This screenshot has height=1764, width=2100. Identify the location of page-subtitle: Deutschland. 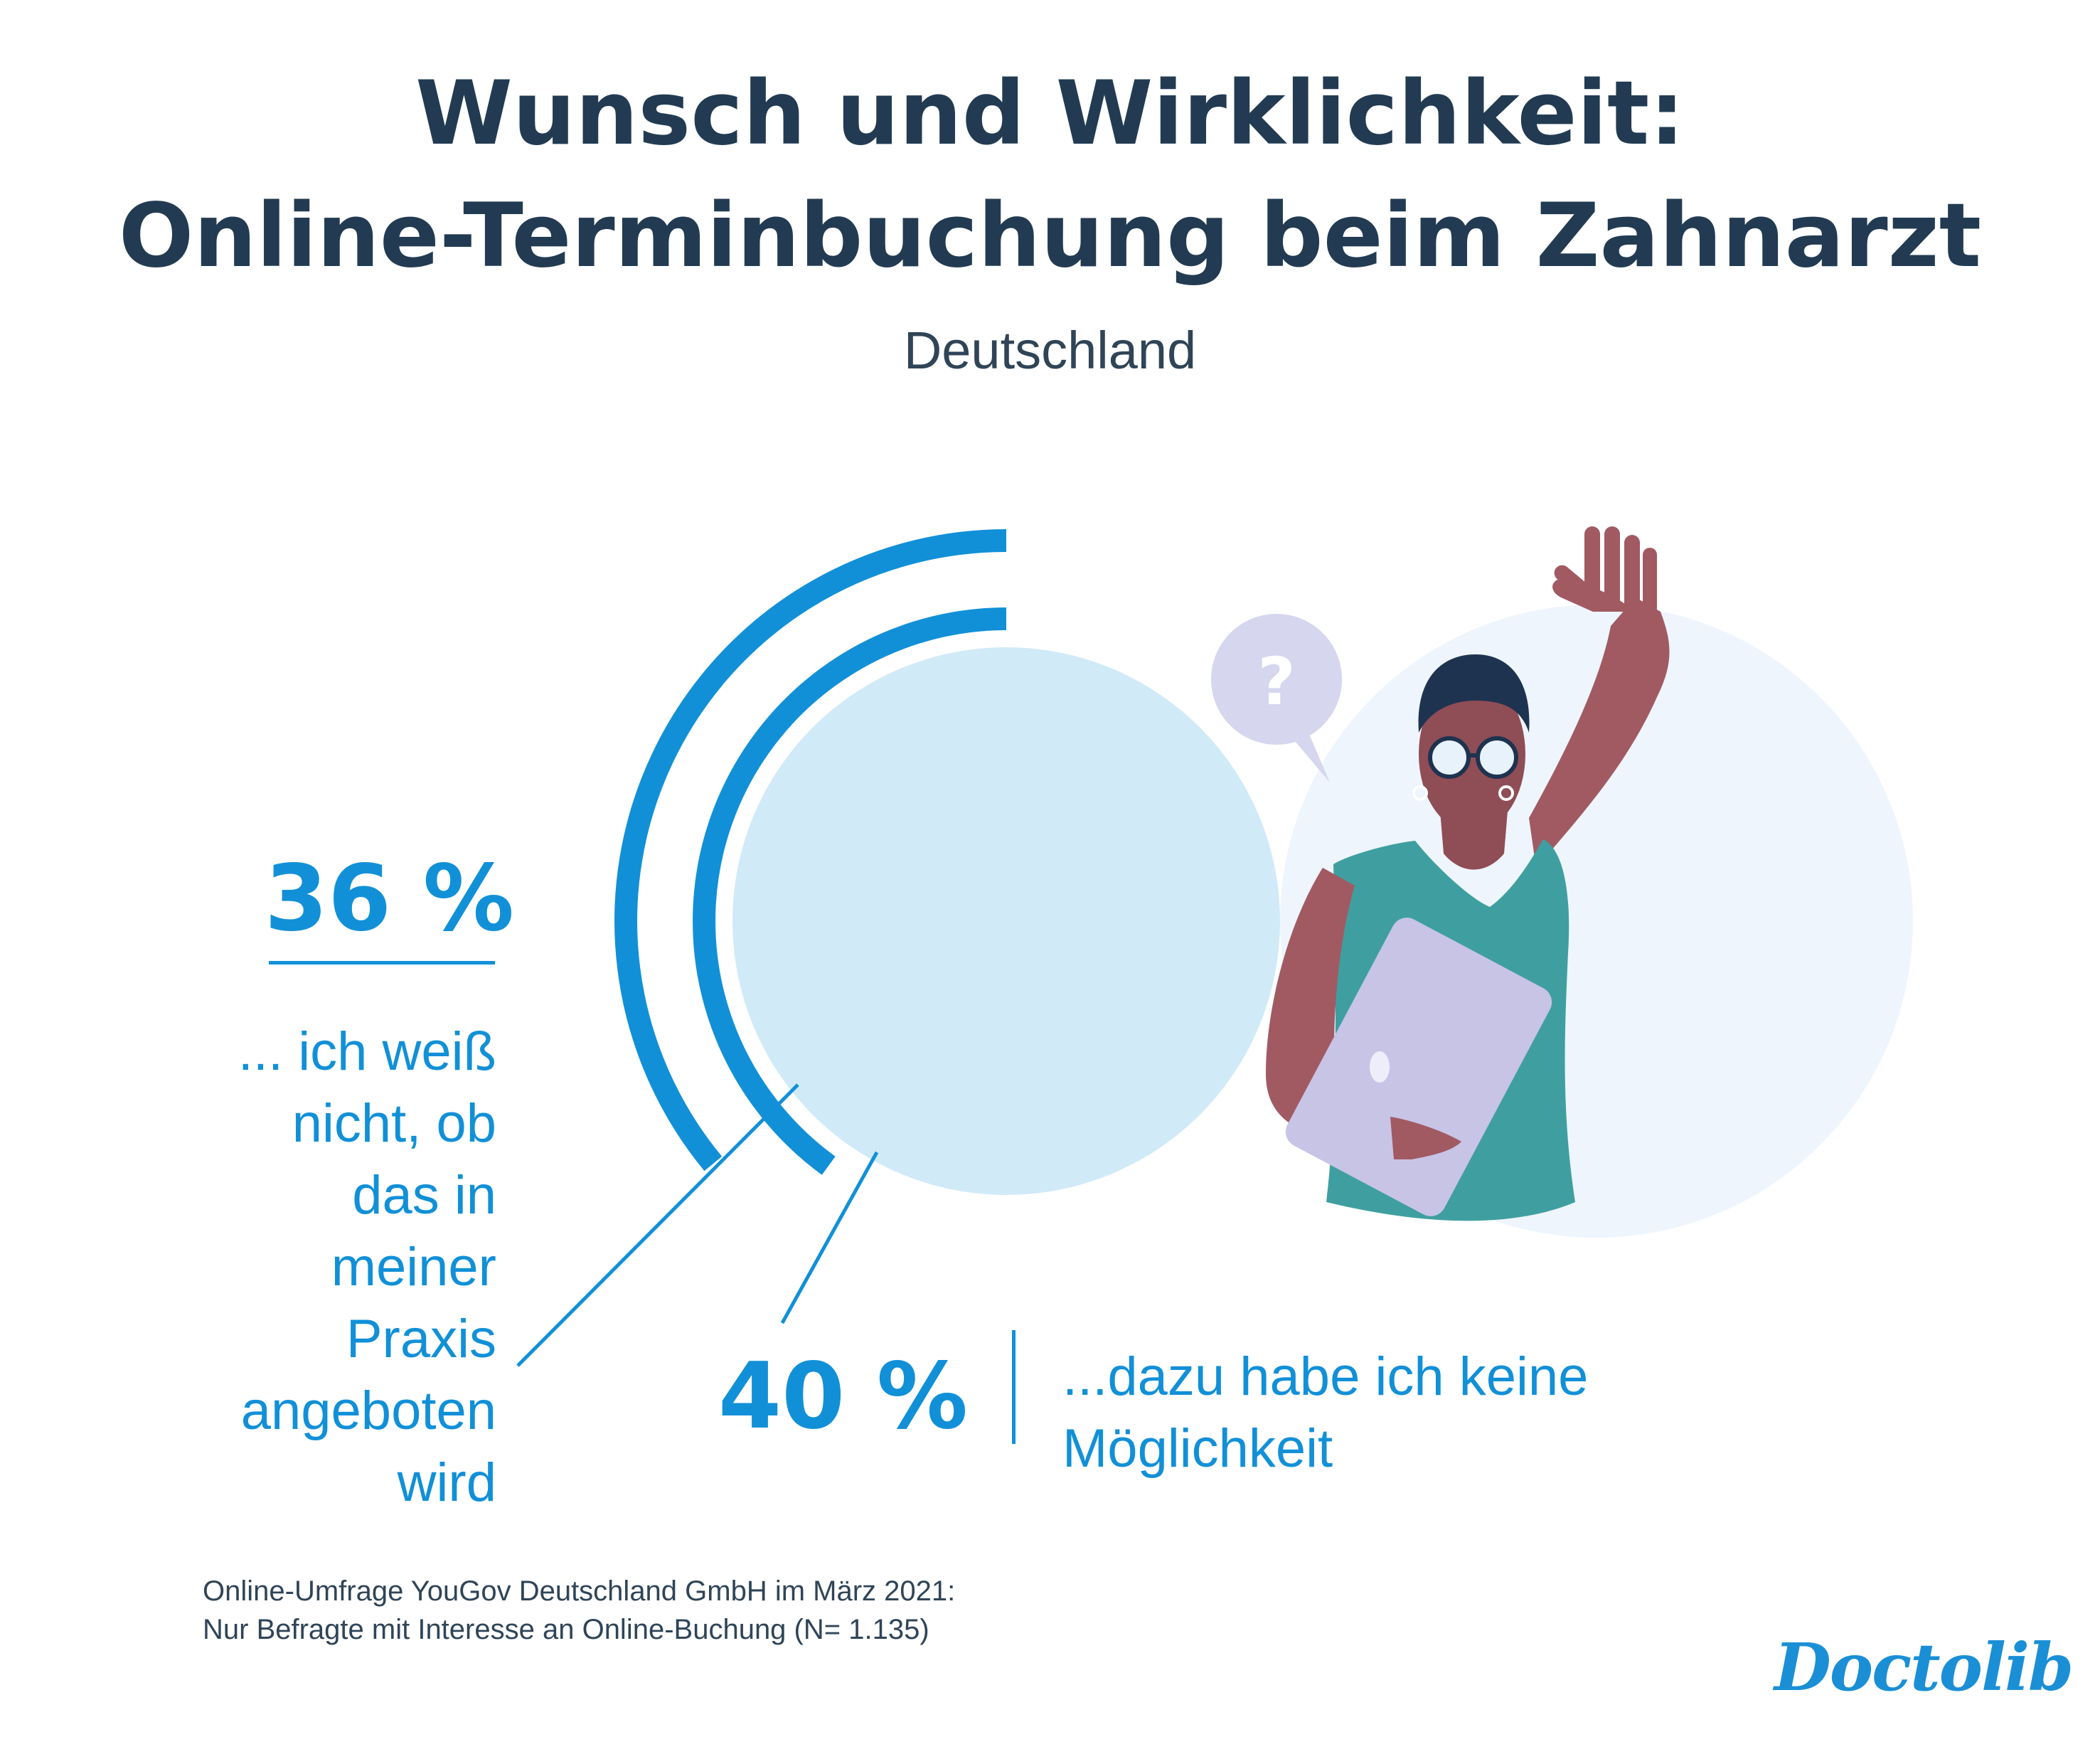
(1050, 351).